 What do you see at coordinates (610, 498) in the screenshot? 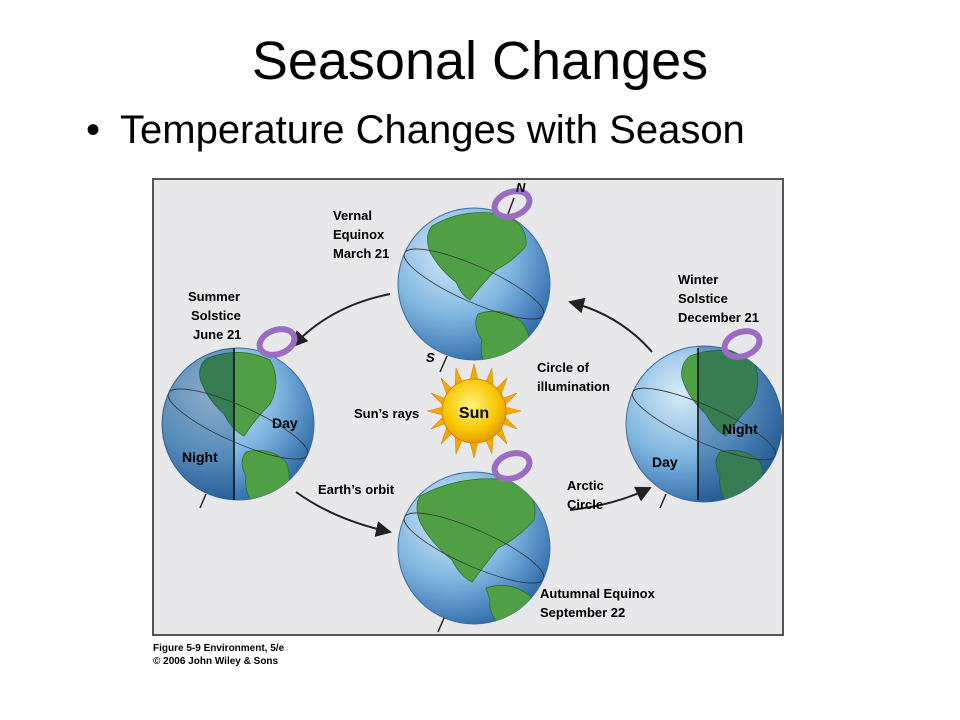
I see `orbit-arrow-autumn-winter` at bounding box center [610, 498].